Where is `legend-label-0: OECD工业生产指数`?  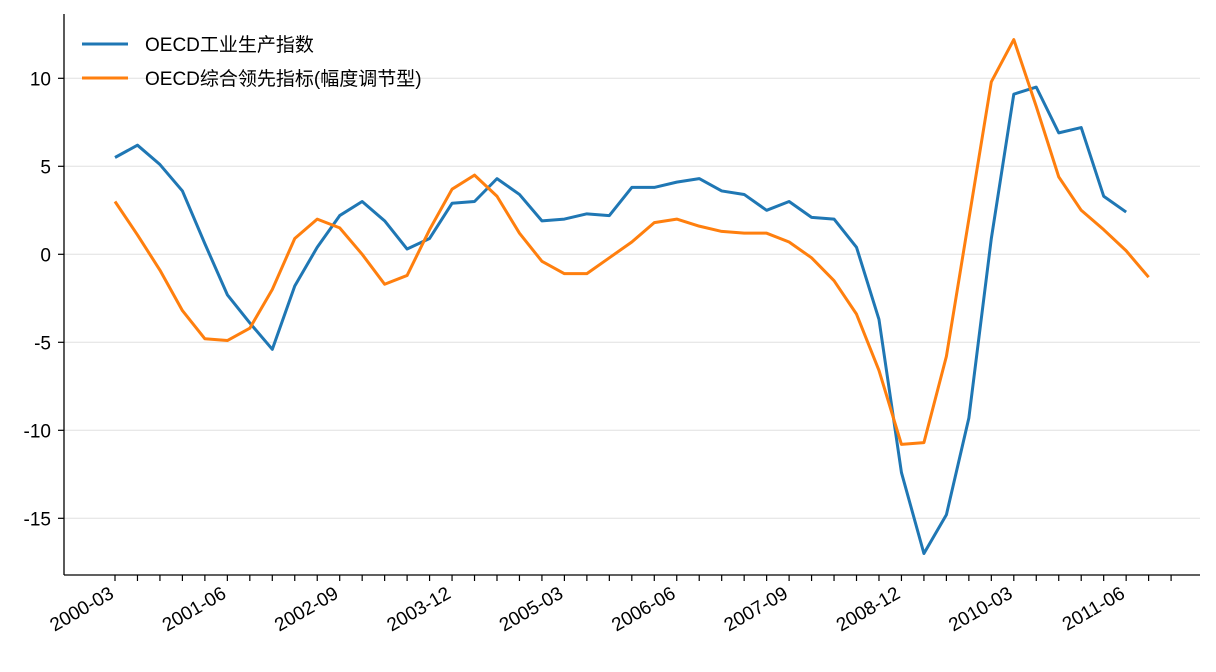
legend-label-0: OECD工业生产指数 is located at coordinates (229, 45).